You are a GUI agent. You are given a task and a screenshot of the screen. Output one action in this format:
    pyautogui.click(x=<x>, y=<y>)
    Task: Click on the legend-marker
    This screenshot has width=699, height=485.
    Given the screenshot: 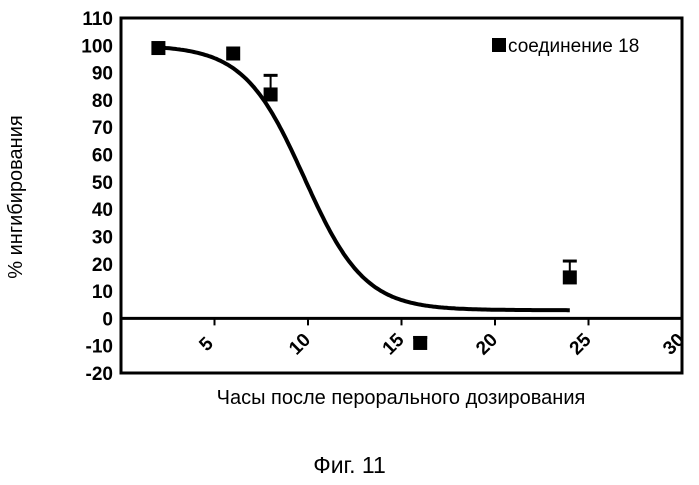 What is the action you would take?
    pyautogui.click(x=499, y=45)
    